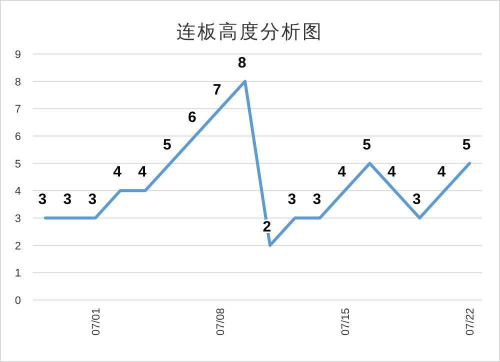 The height and width of the screenshot is (362, 500). What do you see at coordinates (242, 63) in the screenshot?
I see `data-label: 8` at bounding box center [242, 63].